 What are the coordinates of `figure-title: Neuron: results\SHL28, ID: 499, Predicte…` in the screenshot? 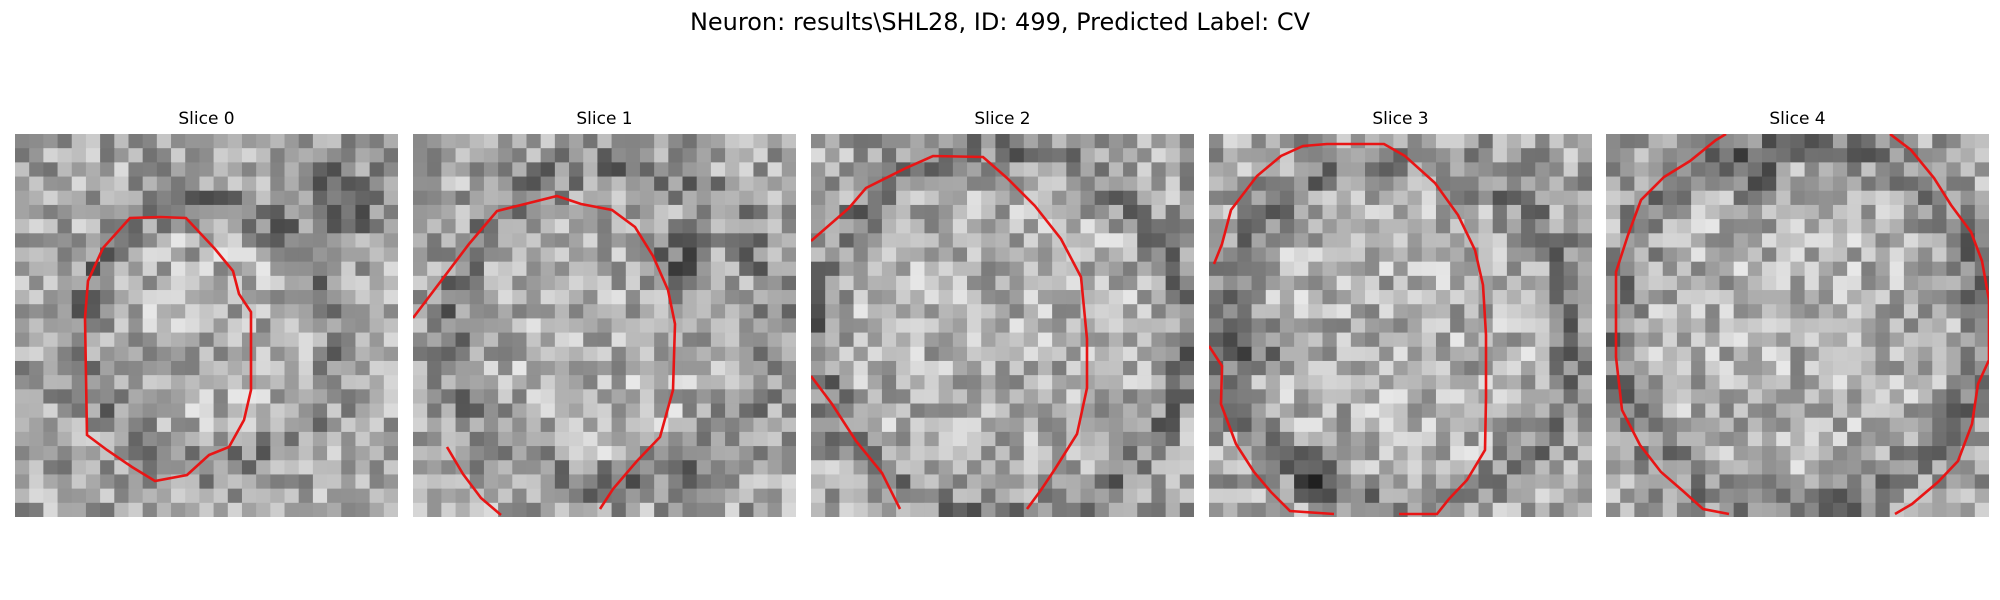 It's located at (1000, 22).